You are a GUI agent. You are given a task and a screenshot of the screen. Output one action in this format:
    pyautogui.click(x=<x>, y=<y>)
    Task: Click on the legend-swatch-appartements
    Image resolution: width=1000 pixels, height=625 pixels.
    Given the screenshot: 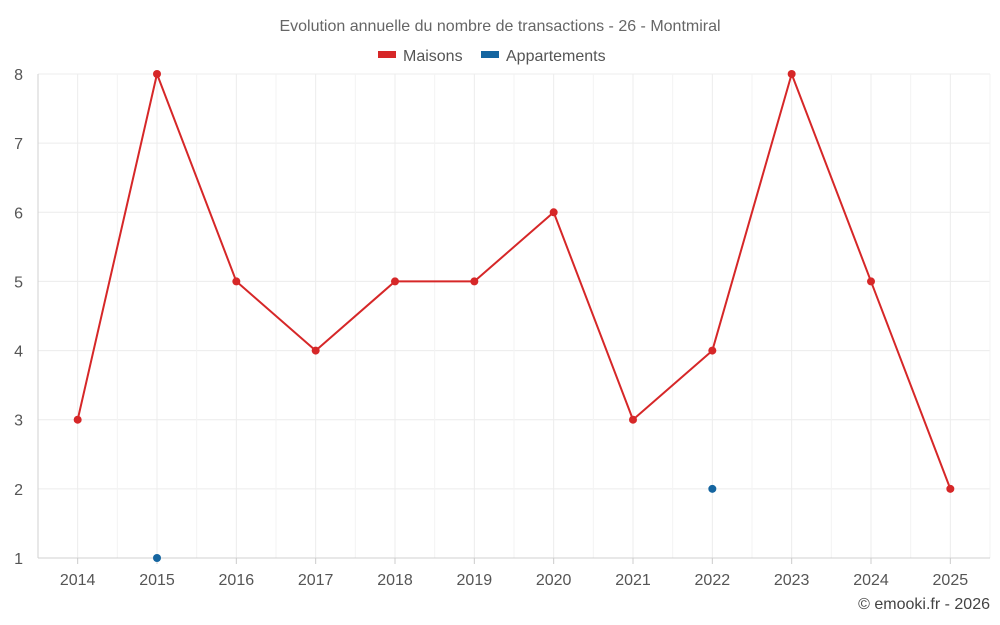 What is the action you would take?
    pyautogui.click(x=490, y=54)
    